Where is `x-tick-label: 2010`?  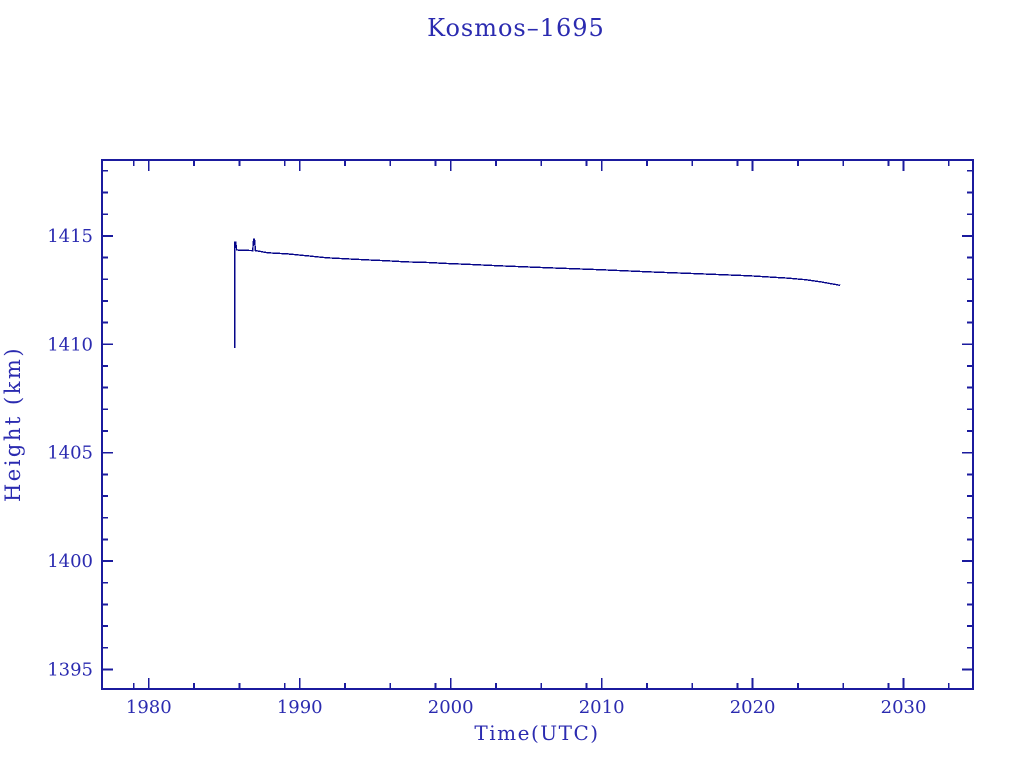
x-tick-label: 2010 is located at coordinates (602, 707).